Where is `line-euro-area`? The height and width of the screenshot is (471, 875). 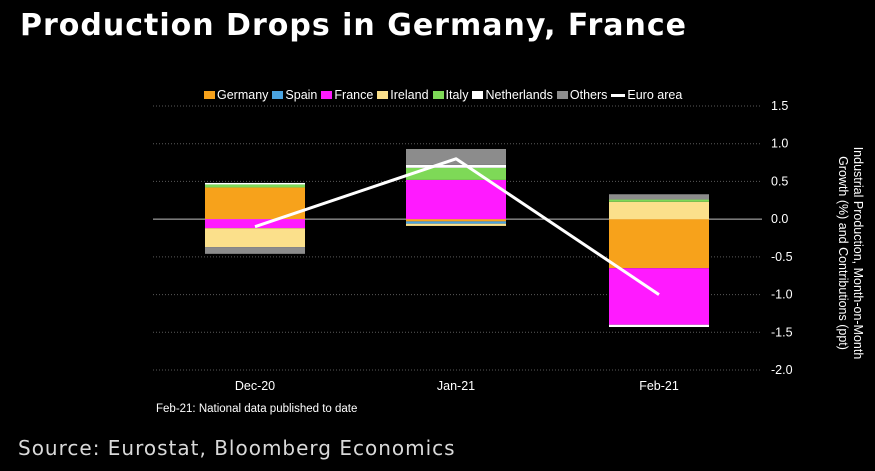
line-euro-area is located at coordinates (457, 226).